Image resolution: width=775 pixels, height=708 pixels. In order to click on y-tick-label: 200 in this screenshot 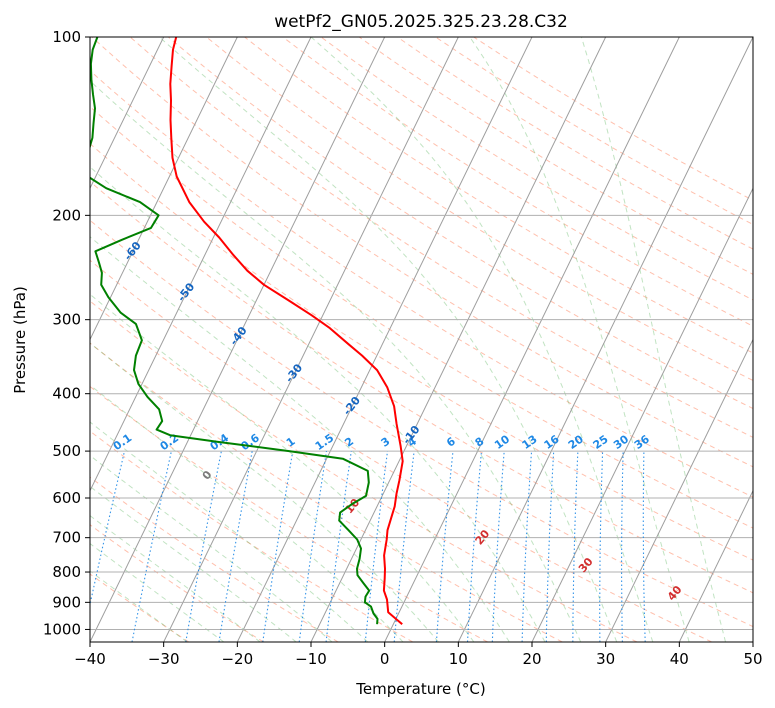, I will do `click(66, 215)`.